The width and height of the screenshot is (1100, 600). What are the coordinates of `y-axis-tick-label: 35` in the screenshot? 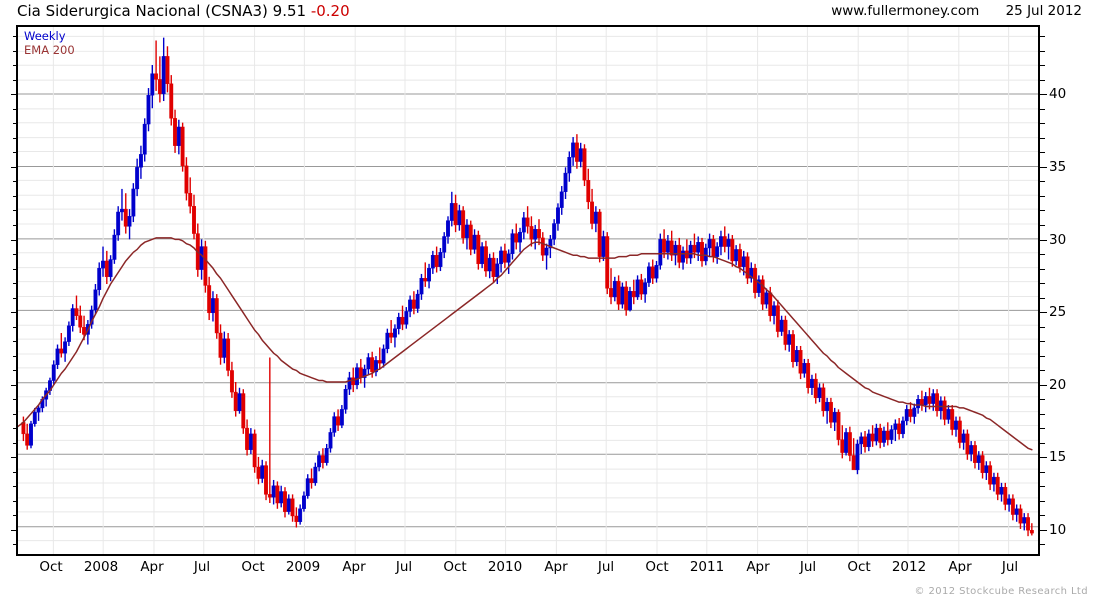 It's located at (1058, 166).